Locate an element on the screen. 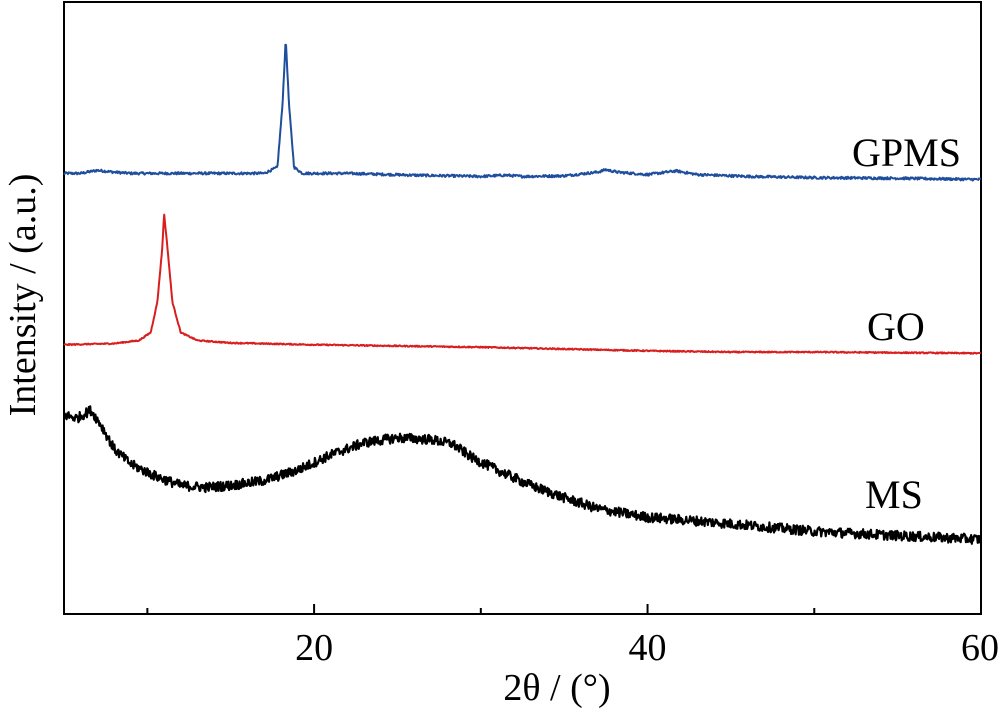 The width and height of the screenshot is (1000, 712). x-tick-label: 40 is located at coordinates (648, 648).